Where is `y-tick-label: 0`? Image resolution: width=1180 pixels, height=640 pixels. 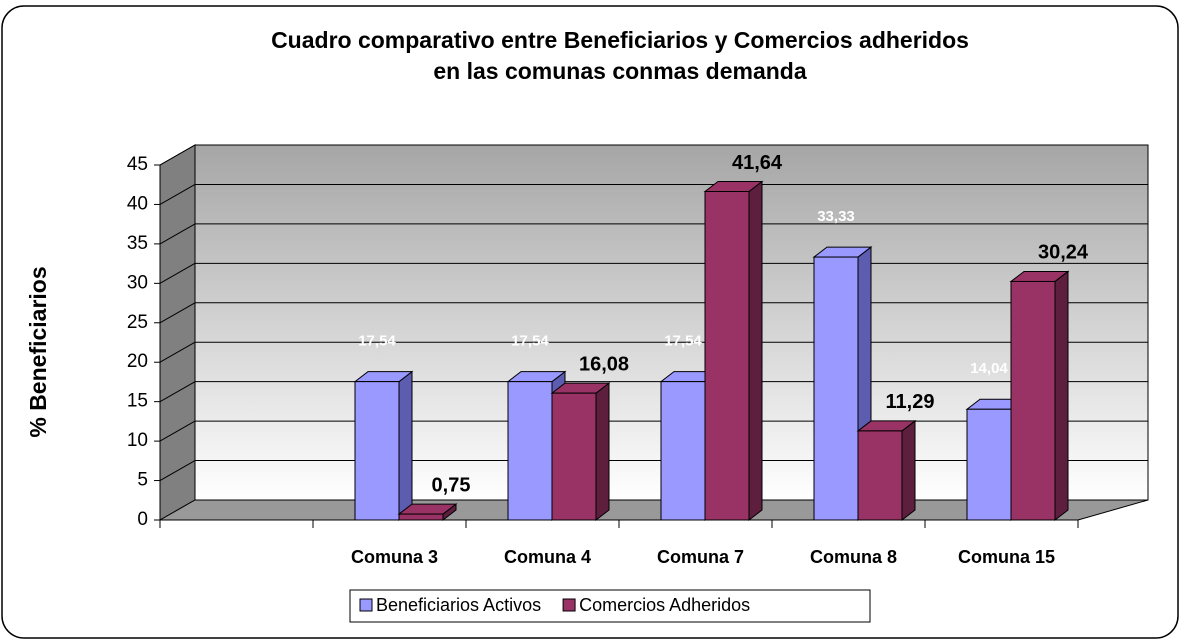 y-tick-label: 0 is located at coordinates (142, 519).